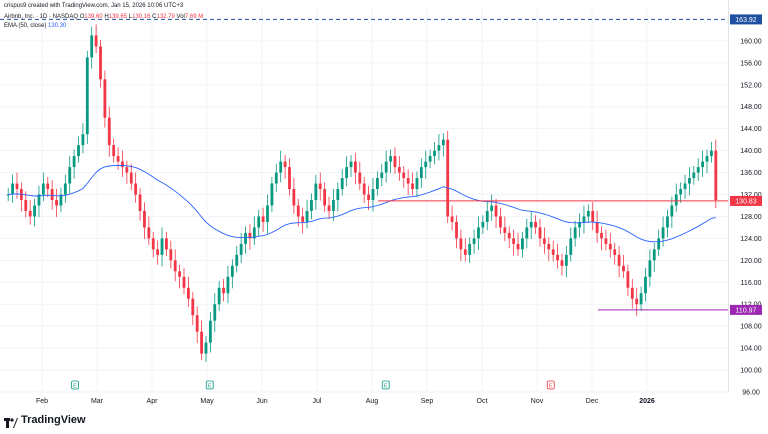 Image resolution: width=768 pixels, height=434 pixels. Describe the element at coordinates (97, 401) in the screenshot. I see `x-tick-label: Mar` at that location.